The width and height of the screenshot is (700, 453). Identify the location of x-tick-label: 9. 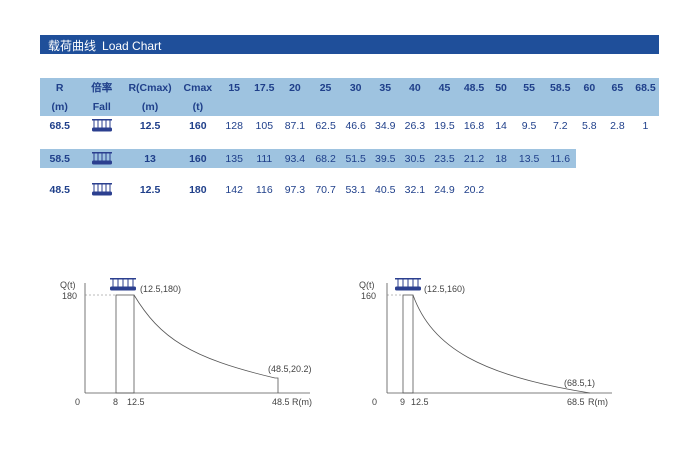
(402, 402).